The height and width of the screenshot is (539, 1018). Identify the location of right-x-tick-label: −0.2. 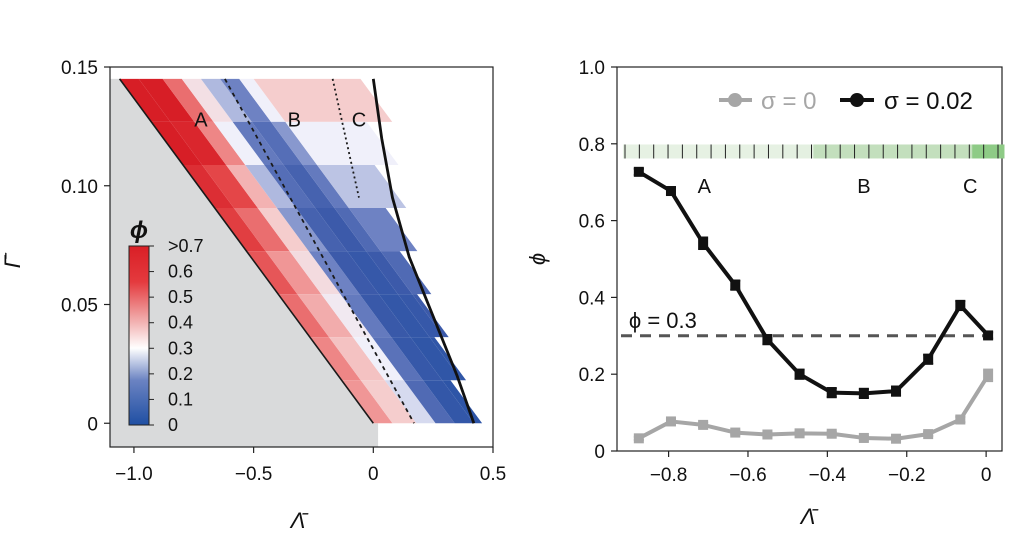
(907, 475).